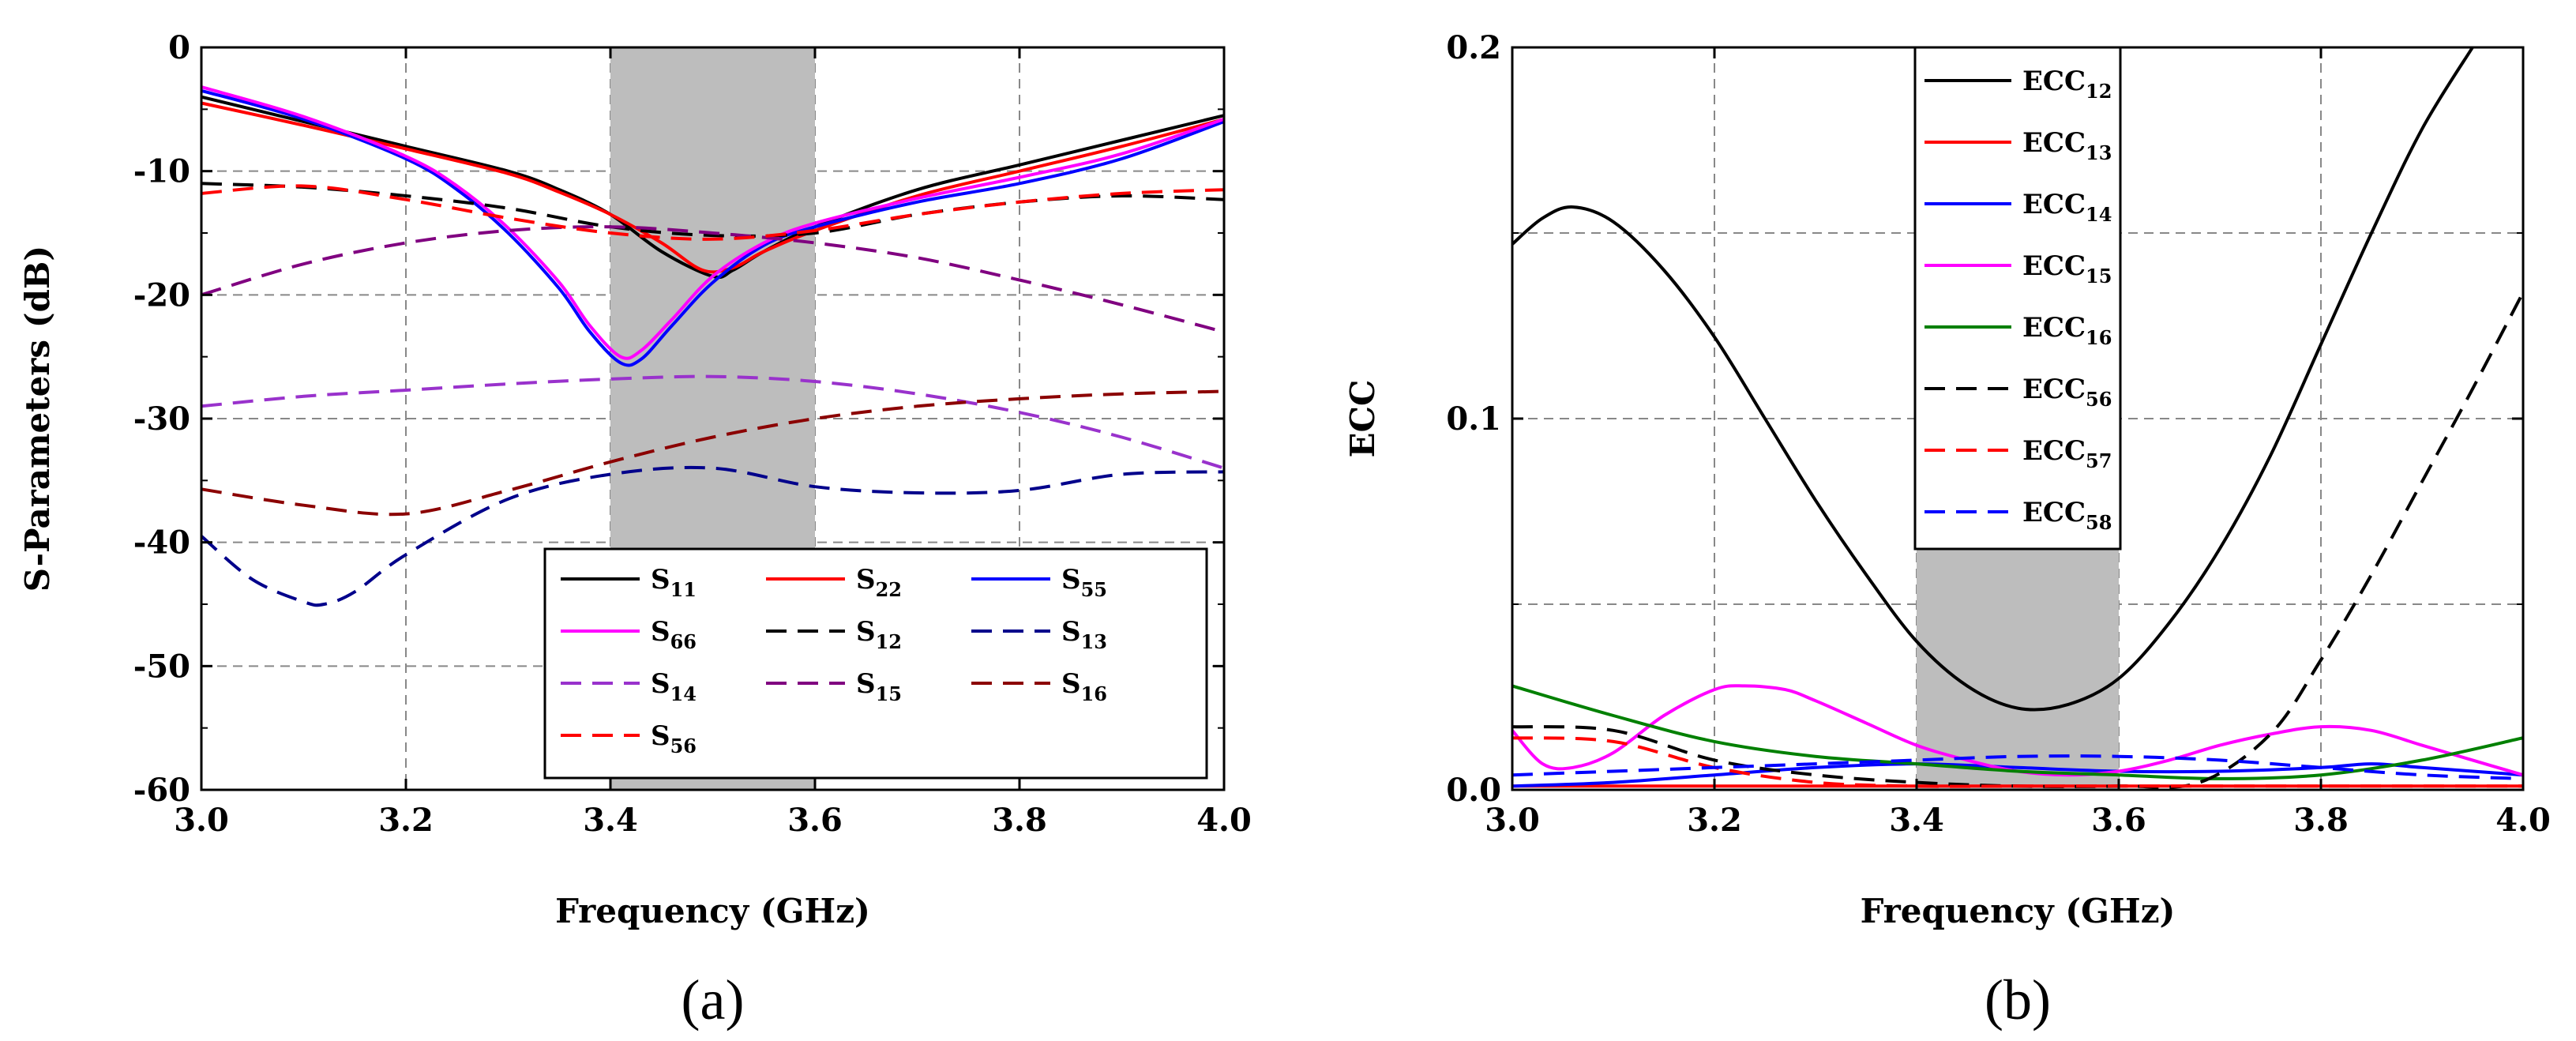 The image size is (2576, 1041). I want to click on series-line-ecc15, so click(2017, 730).